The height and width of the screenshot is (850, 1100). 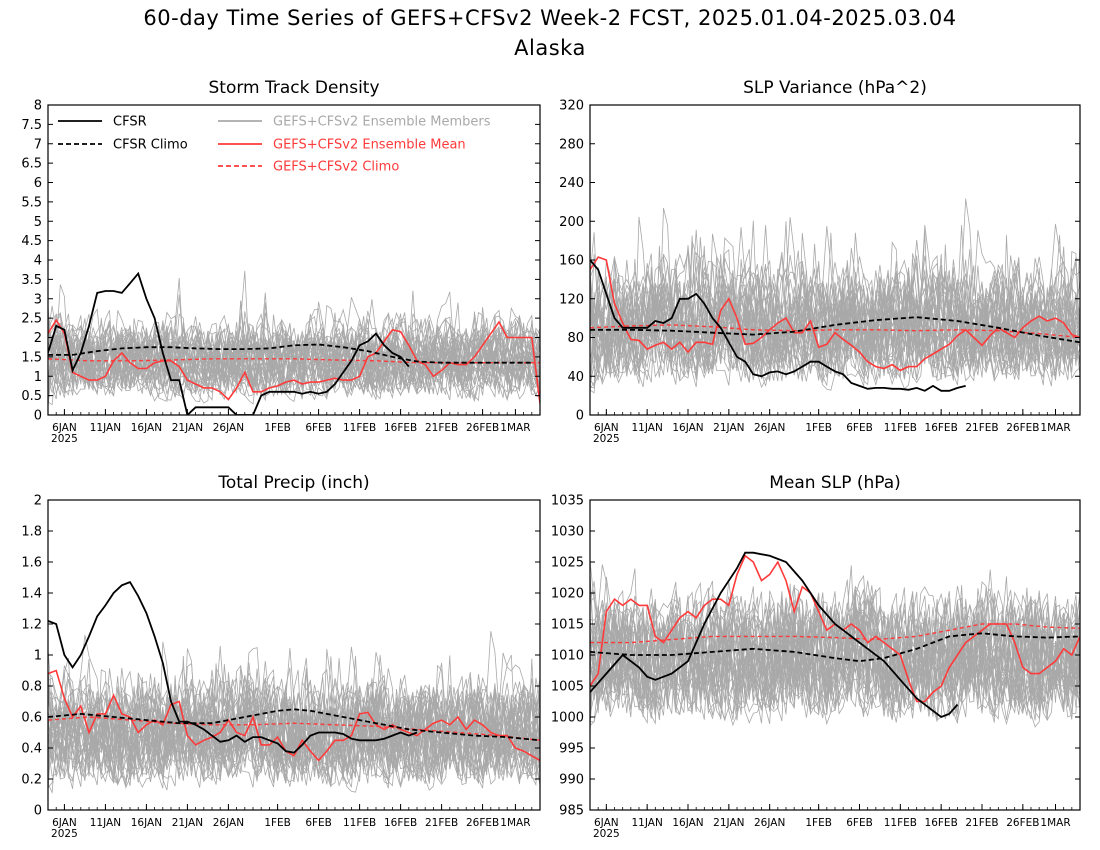 What do you see at coordinates (571, 749) in the screenshot?
I see `y-tick-label: 995` at bounding box center [571, 749].